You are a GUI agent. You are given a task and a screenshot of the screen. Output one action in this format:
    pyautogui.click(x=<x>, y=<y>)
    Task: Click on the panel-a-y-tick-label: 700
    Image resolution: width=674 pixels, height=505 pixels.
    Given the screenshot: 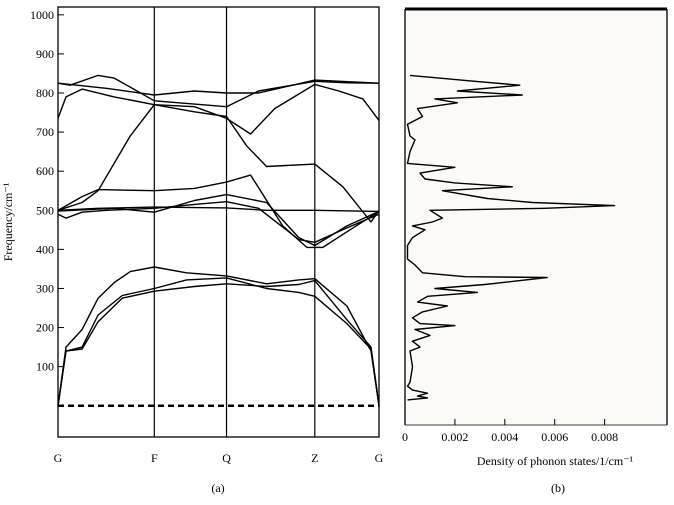 What is the action you would take?
    pyautogui.click(x=45, y=132)
    